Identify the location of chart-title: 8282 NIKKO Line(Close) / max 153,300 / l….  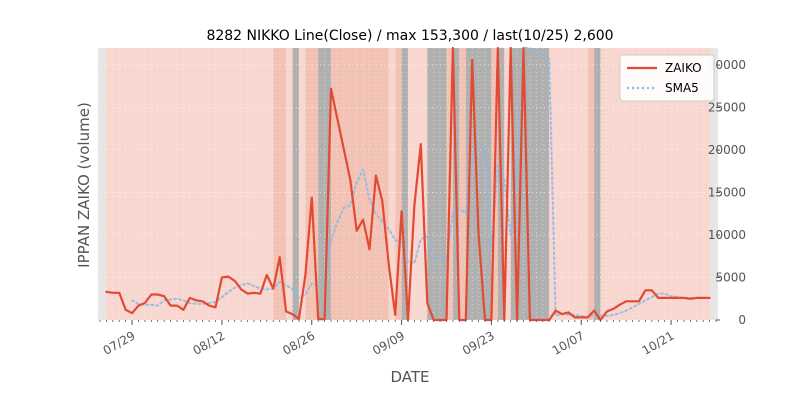
(409, 36).